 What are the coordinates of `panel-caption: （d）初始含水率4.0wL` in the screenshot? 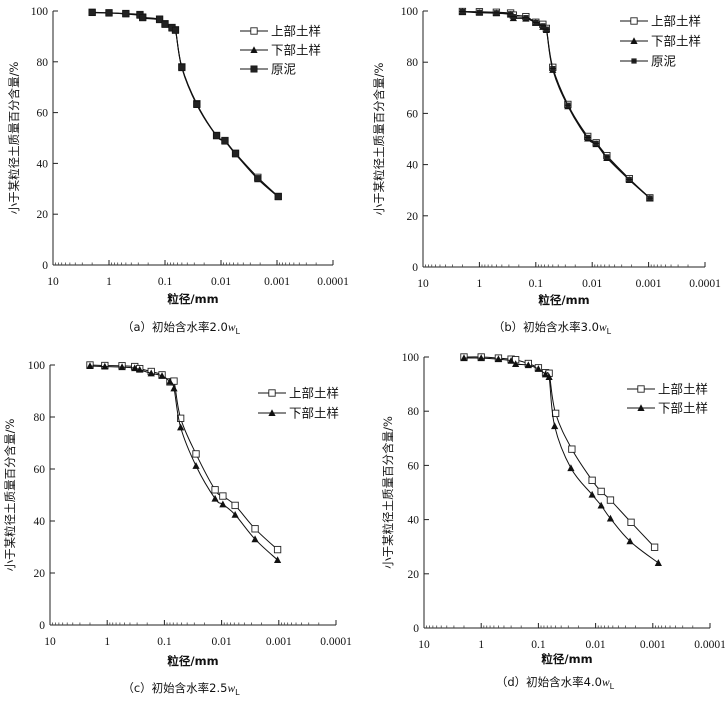 It's located at (555, 683).